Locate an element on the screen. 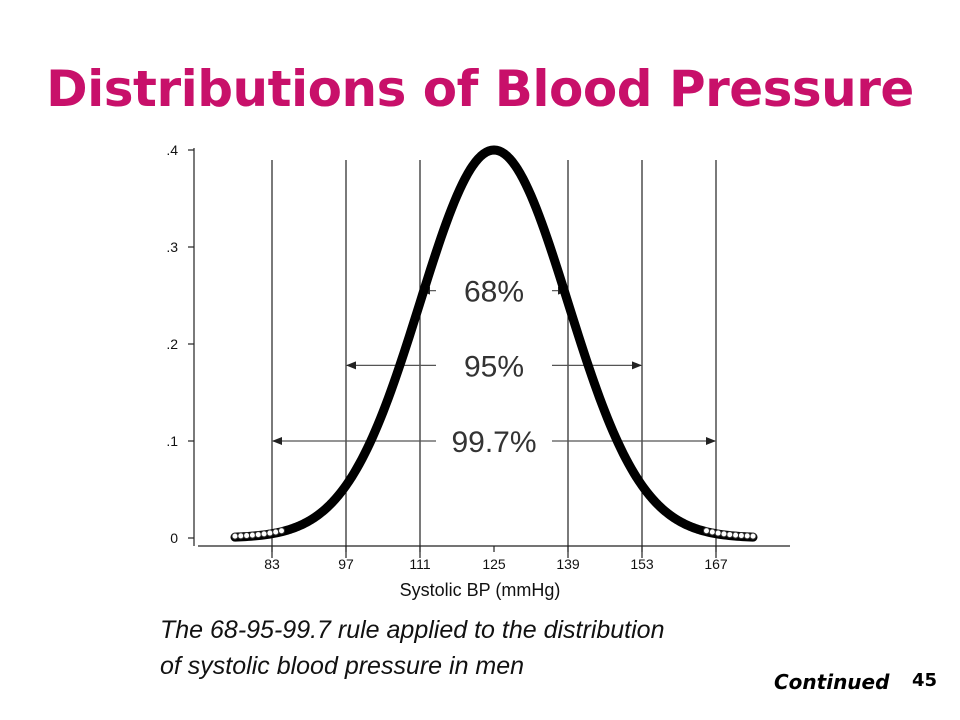 This screenshot has width=960, height=720. interval-arrows is located at coordinates (494, 365).